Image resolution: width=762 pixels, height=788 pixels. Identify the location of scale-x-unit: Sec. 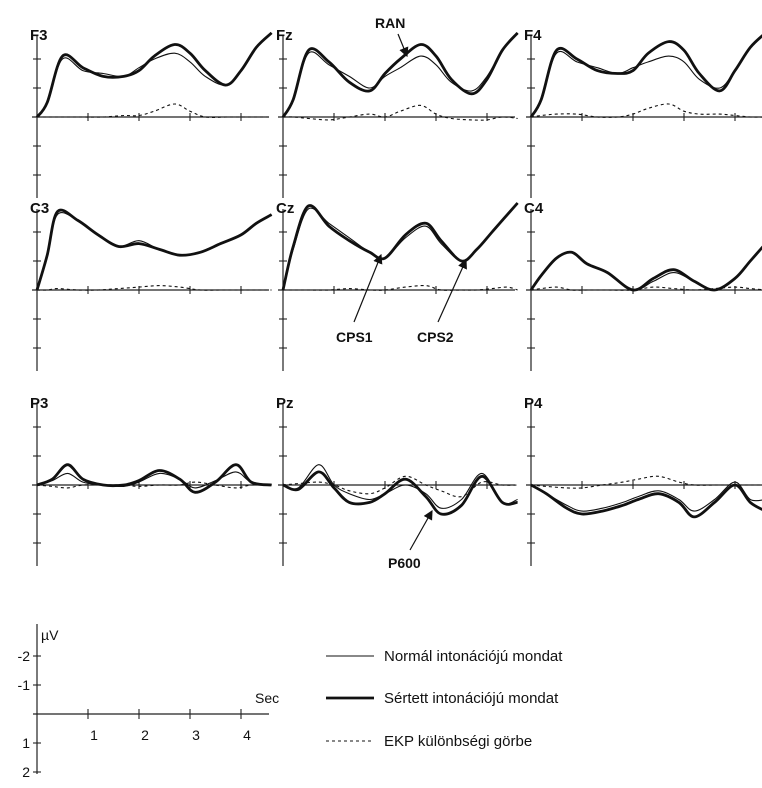
(267, 698).